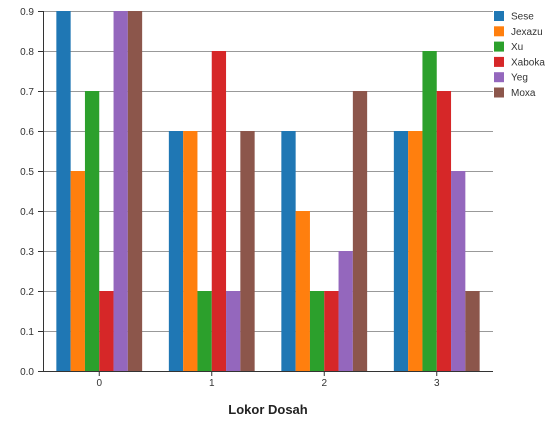 The height and width of the screenshot is (423, 551). What do you see at coordinates (268, 380) in the screenshot?
I see `x-tick-labels: 0 1 2 3` at bounding box center [268, 380].